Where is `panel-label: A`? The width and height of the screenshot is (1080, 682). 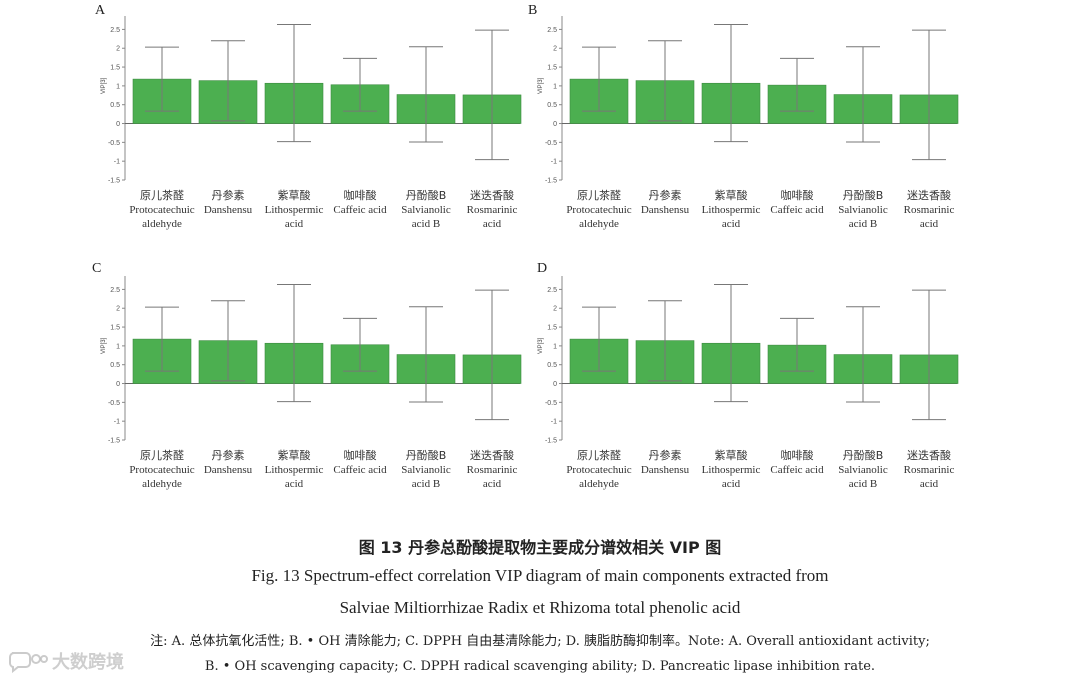 panel-label: A is located at coordinates (100, 10).